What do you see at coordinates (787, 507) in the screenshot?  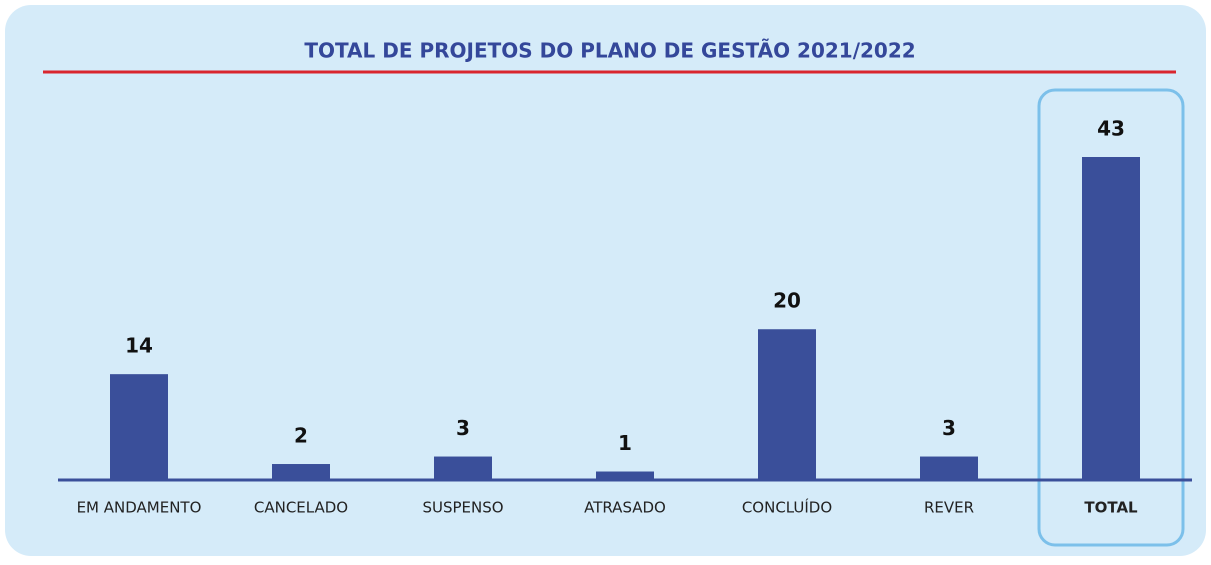 I see `x-tick-label: CONCLUÍDO` at bounding box center [787, 507].